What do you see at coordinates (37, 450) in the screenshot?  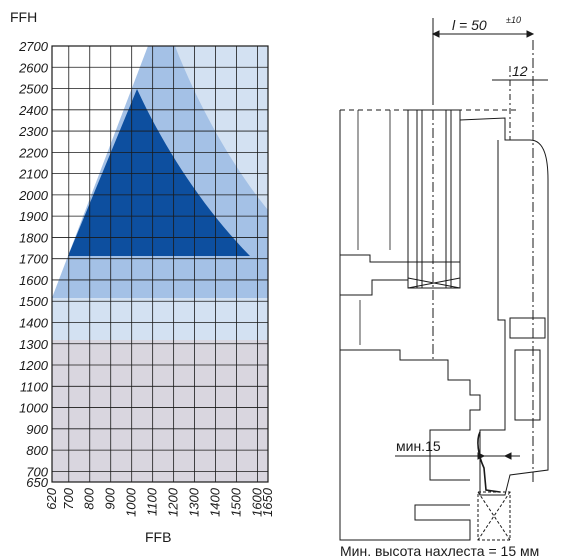 I see `y-tick-label: 800` at bounding box center [37, 450].